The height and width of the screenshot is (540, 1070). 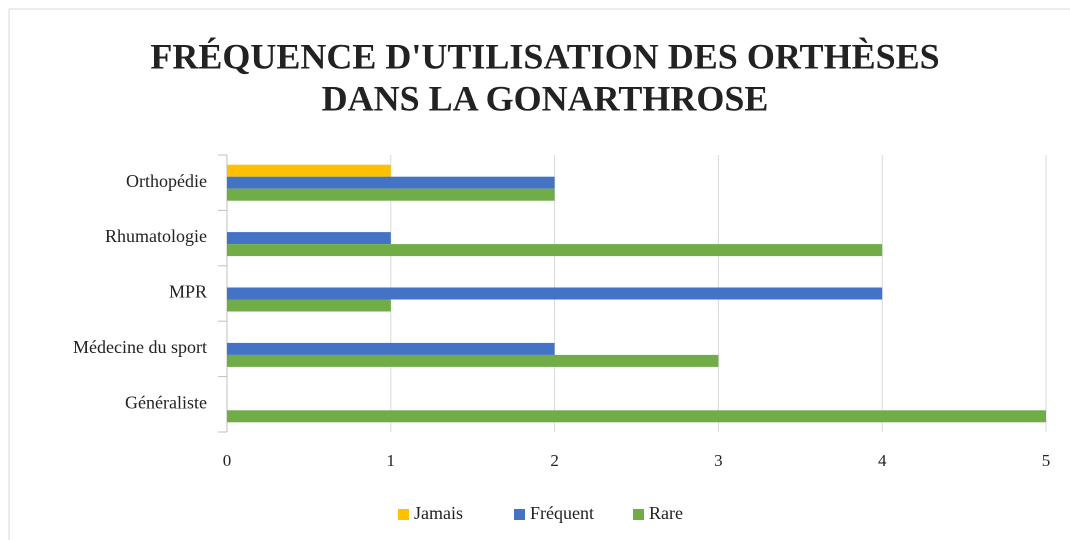 What do you see at coordinates (166, 181) in the screenshot?
I see `y-tick-label: Orthopédie` at bounding box center [166, 181].